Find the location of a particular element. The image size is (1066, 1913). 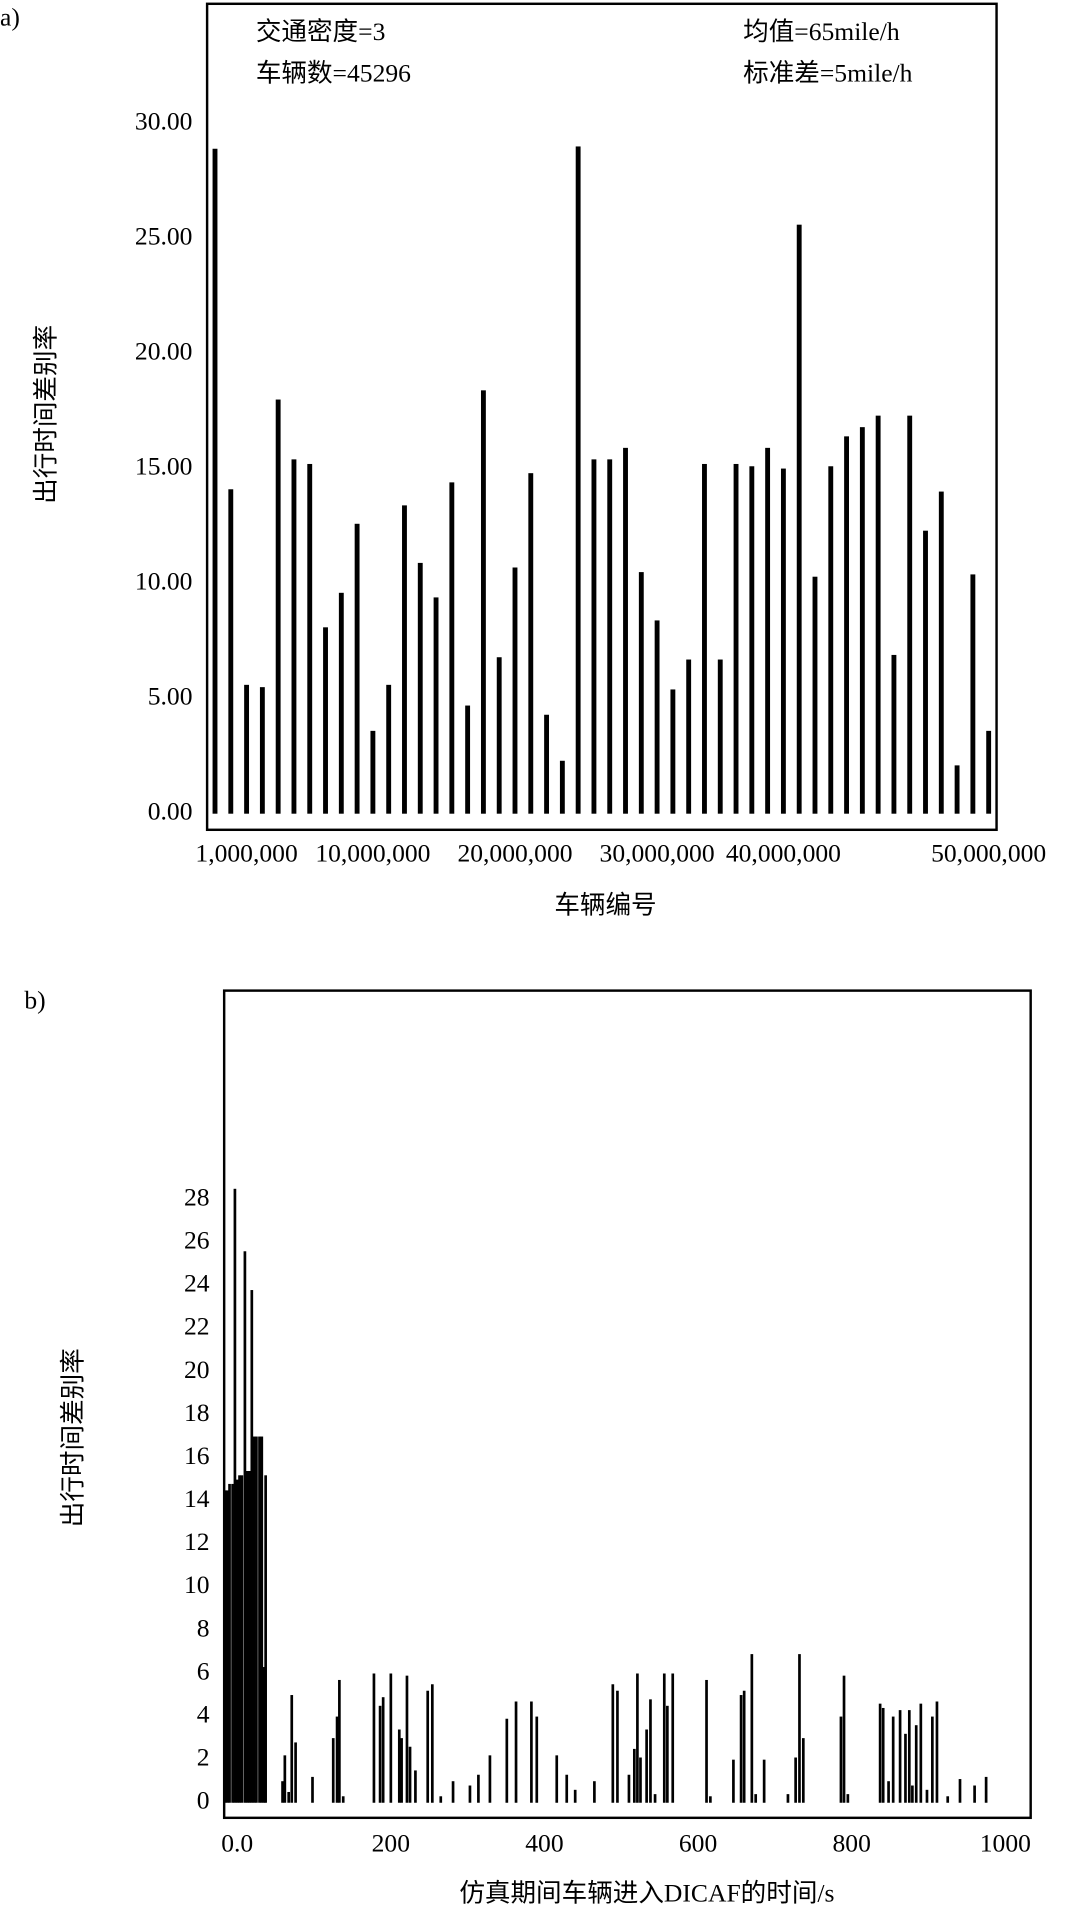

y-tick-label: 24 is located at coordinates (197, 1283).